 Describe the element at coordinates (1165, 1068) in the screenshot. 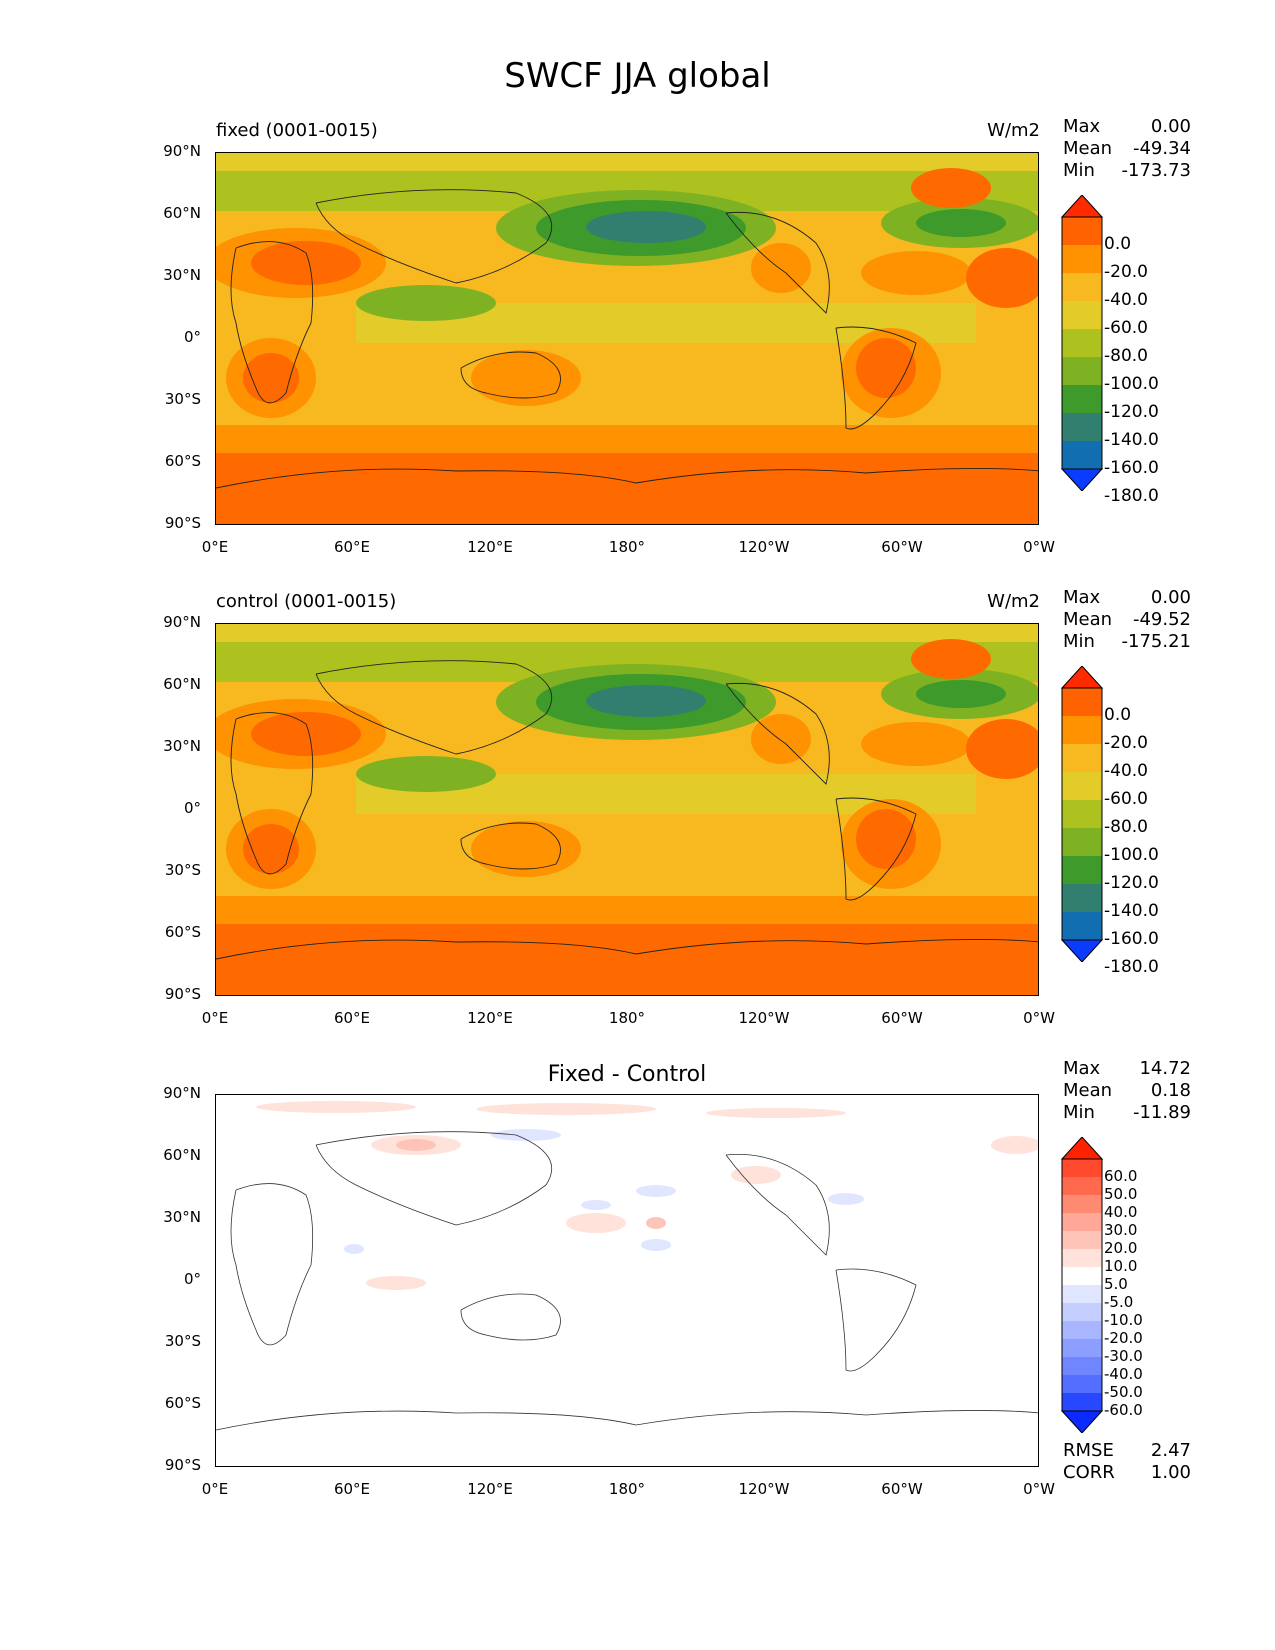

I see `stat-value: 14.72` at that location.